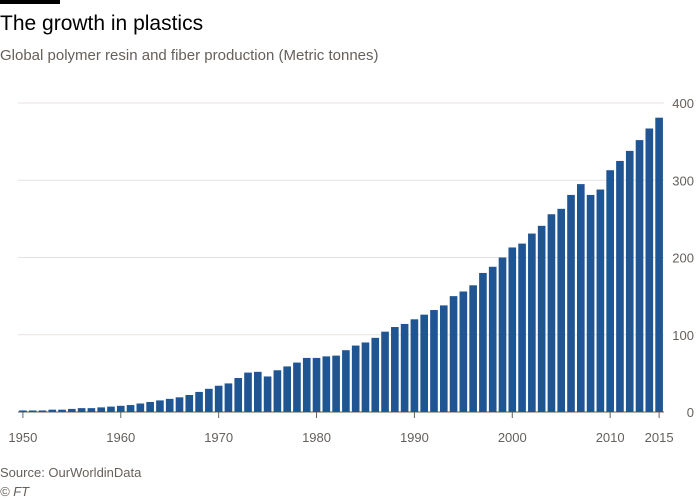 This screenshot has width=700, height=500. I want to click on bar-2007, so click(580, 298).